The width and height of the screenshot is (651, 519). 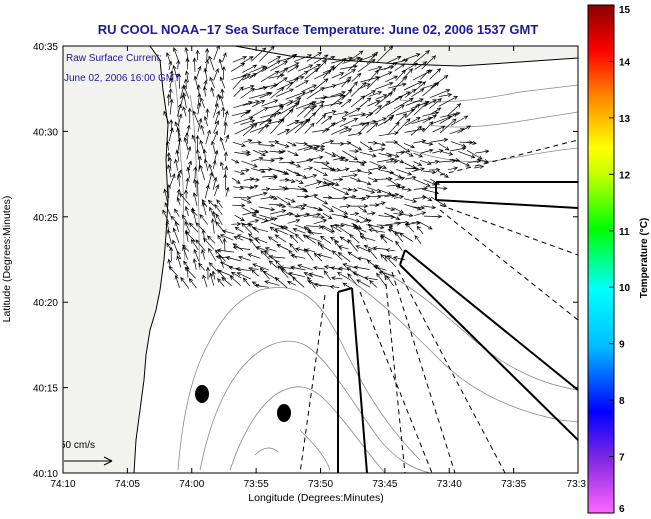 What do you see at coordinates (45, 389) in the screenshot?
I see `y-tick-label: 40:15` at bounding box center [45, 389].